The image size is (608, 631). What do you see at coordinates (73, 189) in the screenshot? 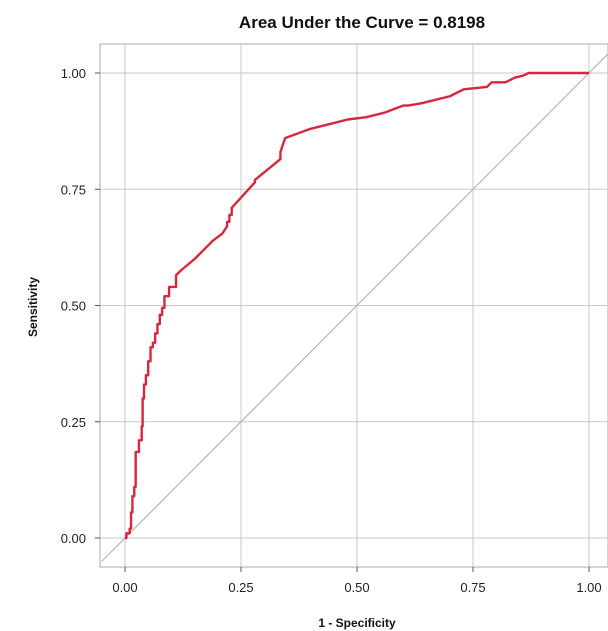
I see `y-tick-label: 0.75` at bounding box center [73, 189].